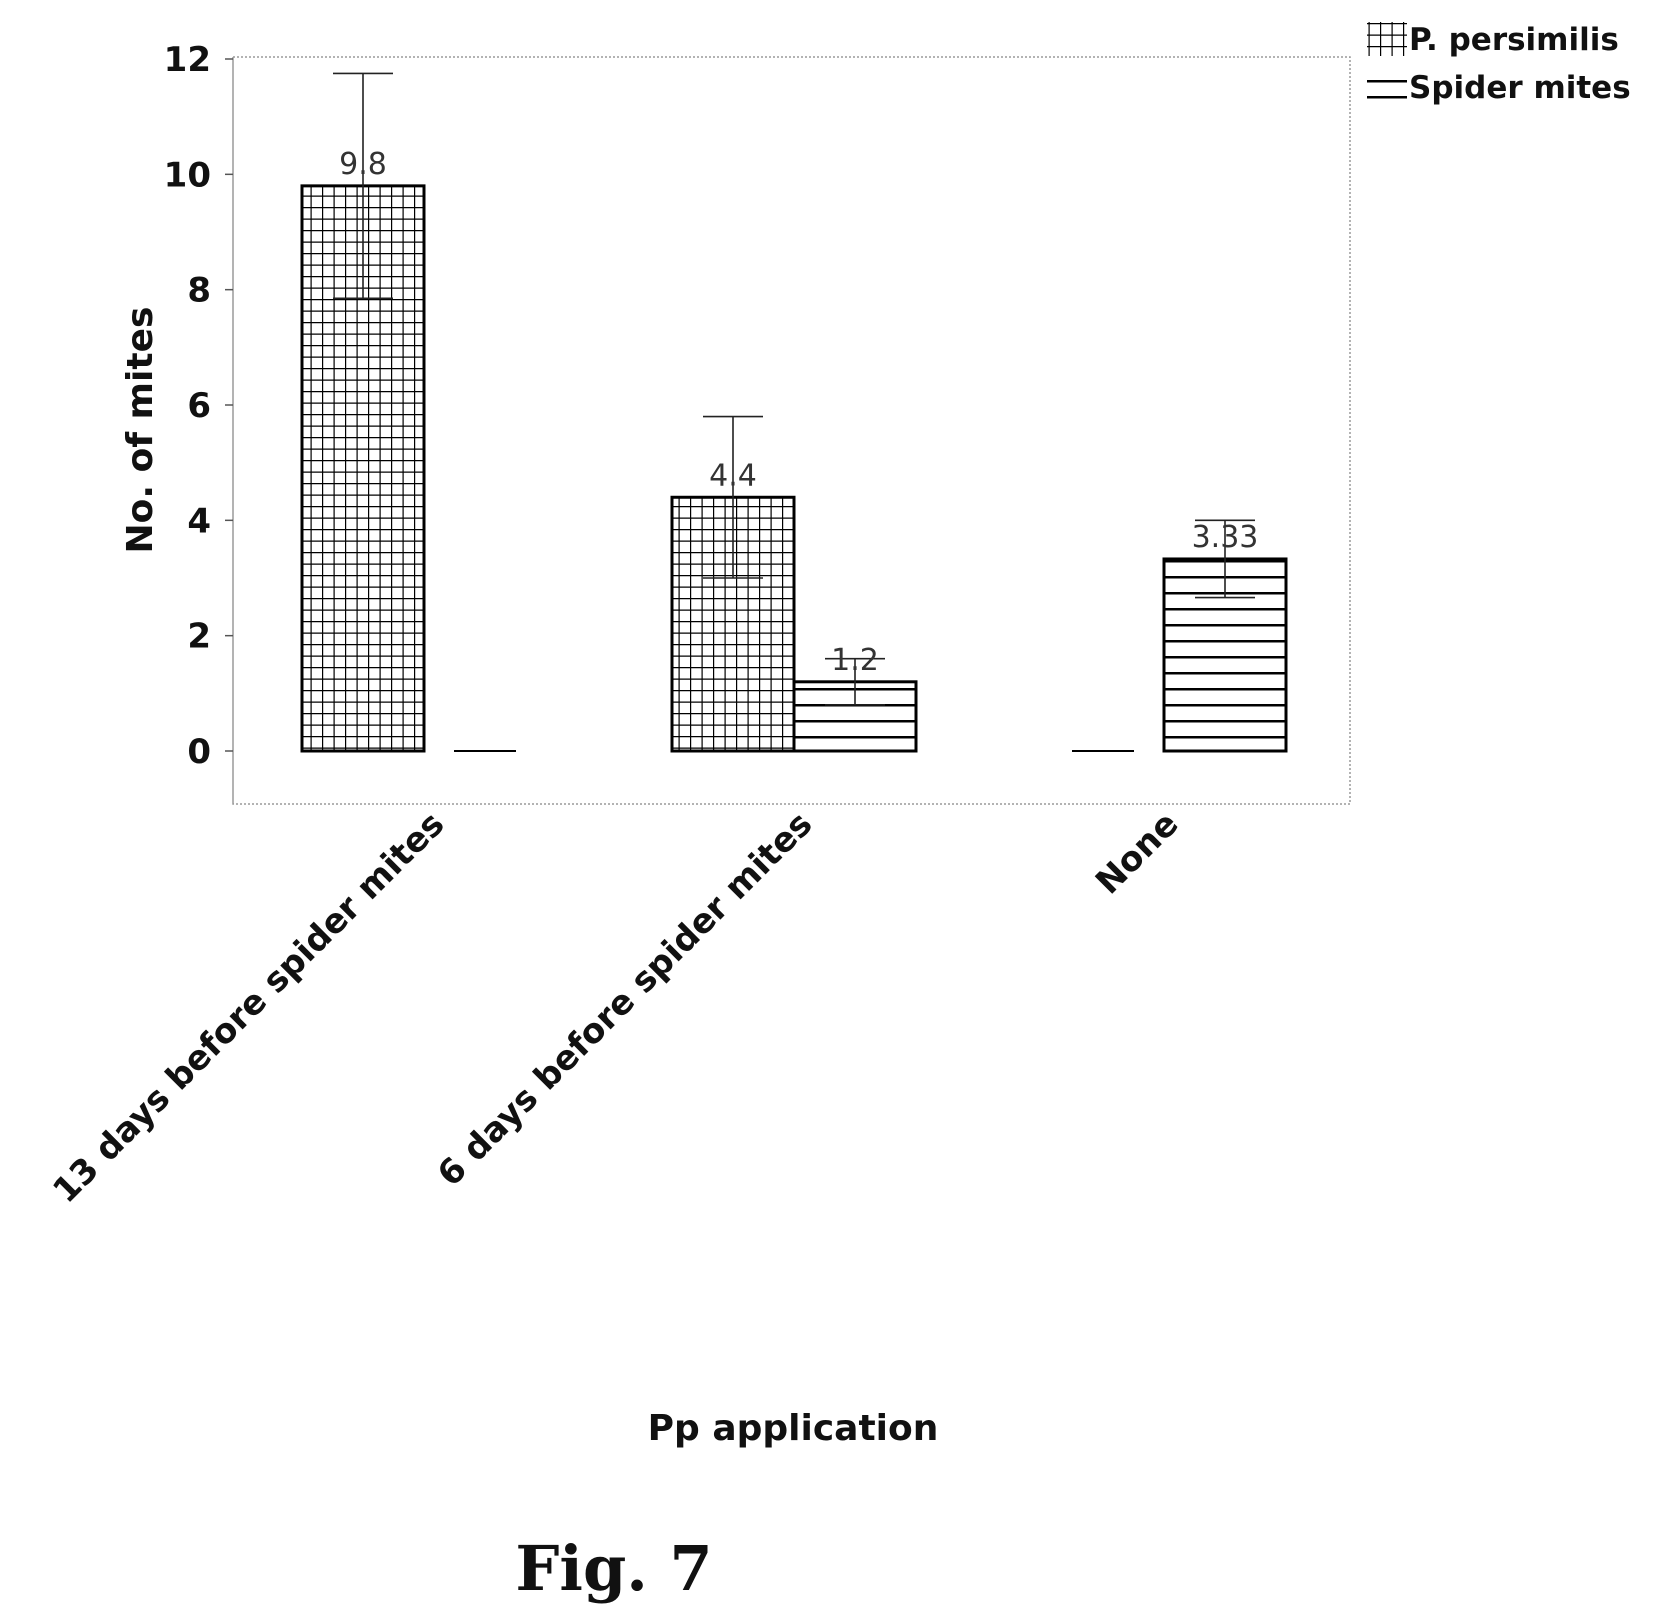  Describe the element at coordinates (1225, 537) in the screenshot. I see `data-label-series-2-cat-3: 3.33` at that location.